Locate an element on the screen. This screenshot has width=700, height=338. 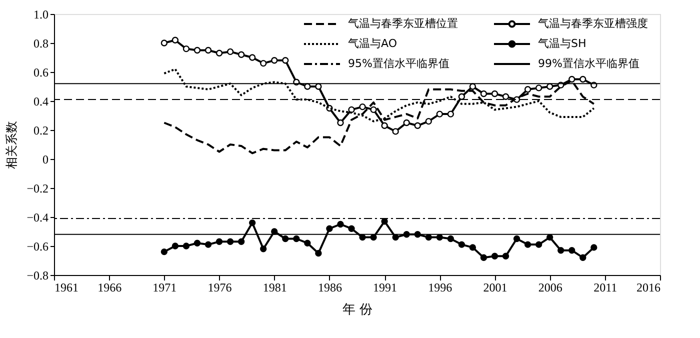
legend-label: 气温与SH is located at coordinates (562, 43).